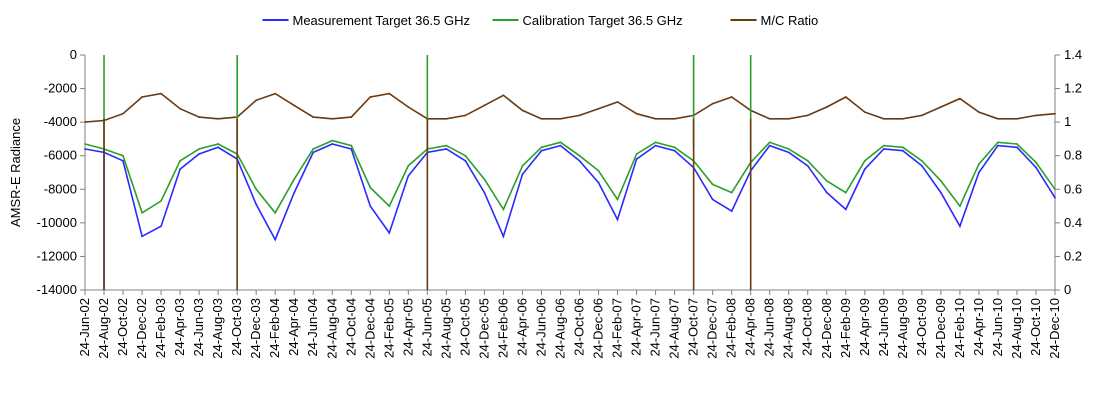 This screenshot has height=400, width=1113. I want to click on right-tick-label: 1.4, so click(1073, 54).